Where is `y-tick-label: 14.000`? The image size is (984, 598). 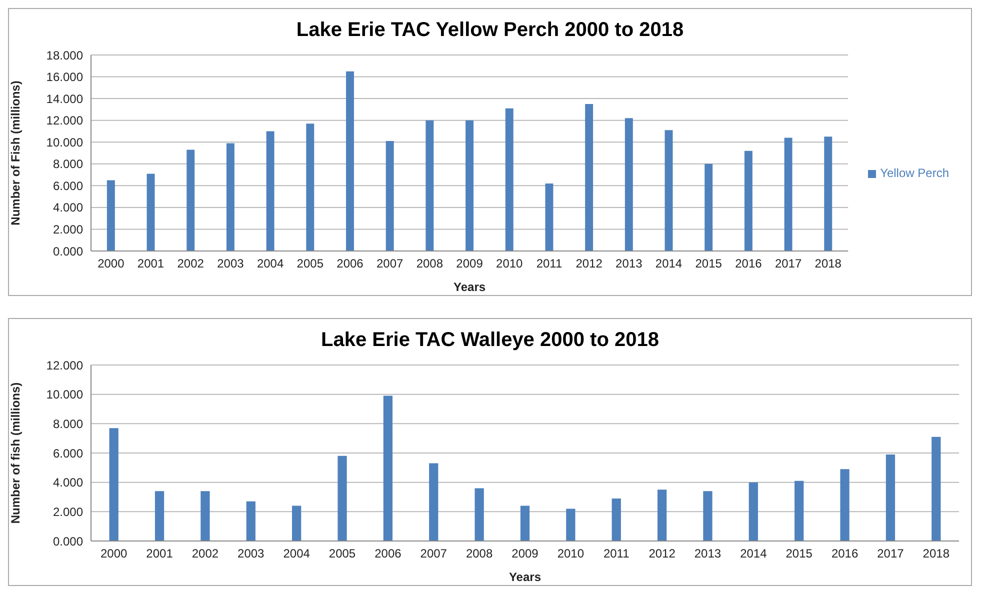 y-tick-label: 14.000 is located at coordinates (65, 99).